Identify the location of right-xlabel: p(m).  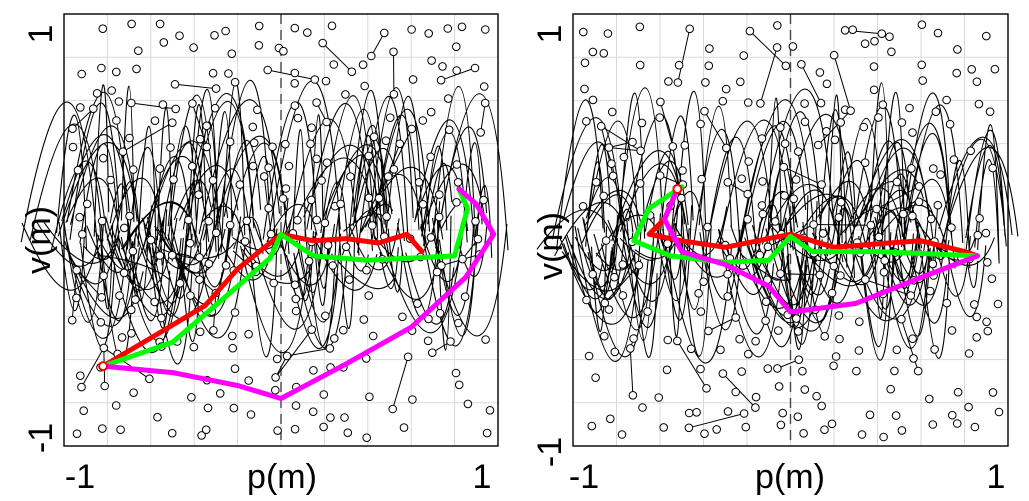
(790, 477).